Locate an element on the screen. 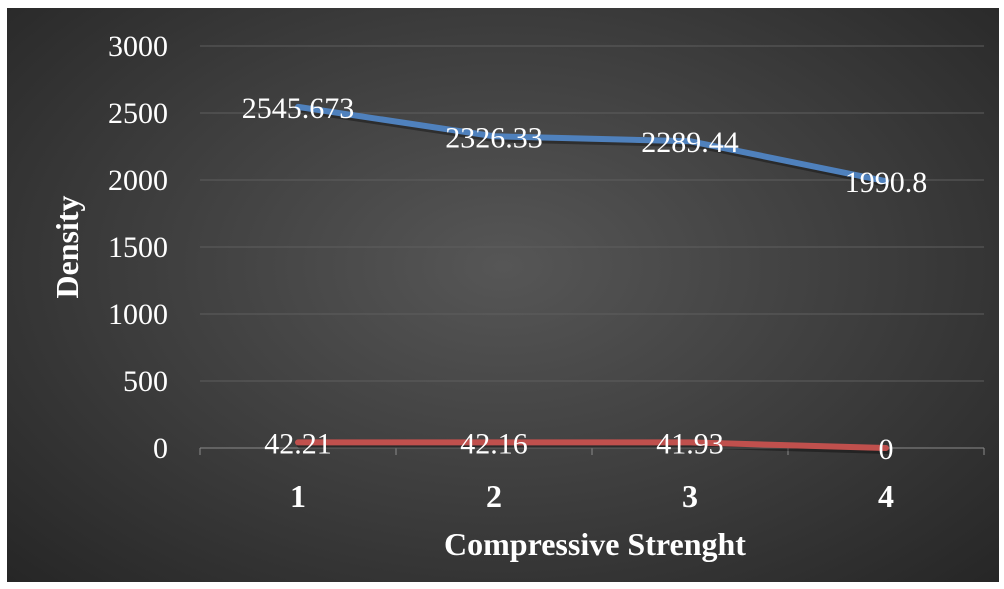  data-label: 42.16 is located at coordinates (494, 443).